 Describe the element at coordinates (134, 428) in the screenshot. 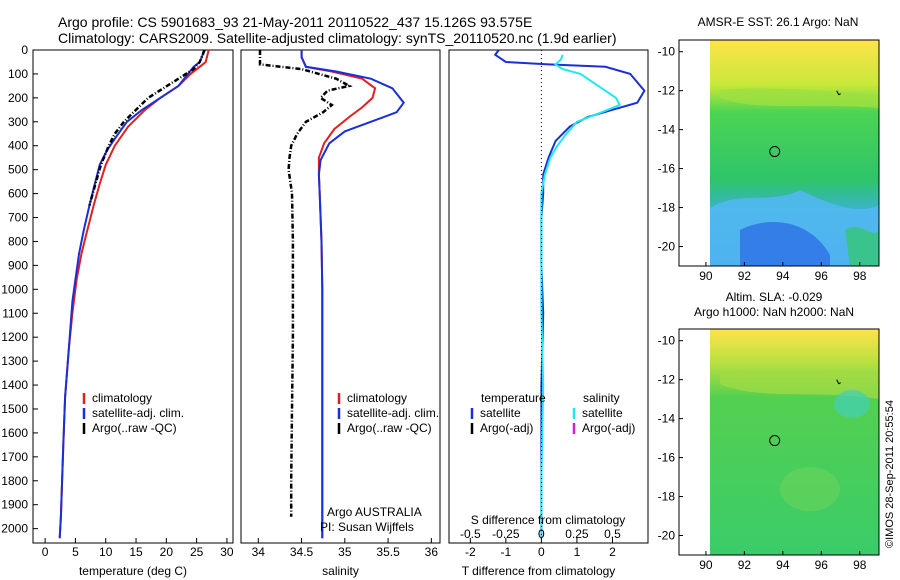

I see `legend-label: Argo(..raw -QC)` at that location.